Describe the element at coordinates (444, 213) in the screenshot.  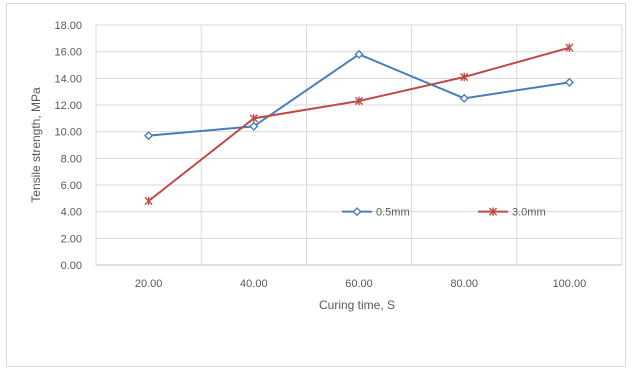
I see `legend: 0.5mm 3.0mm` at that location.